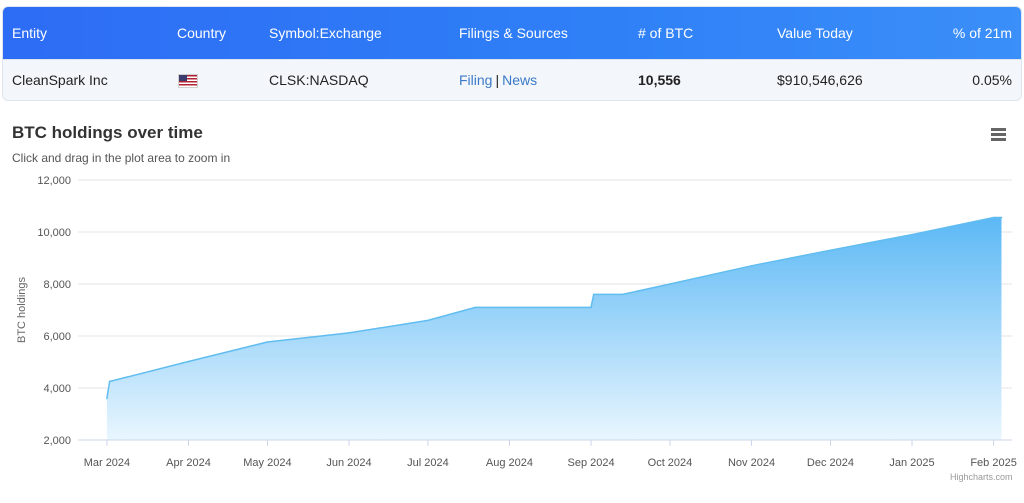  I want to click on x-tick-label: Aug 2024, so click(509, 463).